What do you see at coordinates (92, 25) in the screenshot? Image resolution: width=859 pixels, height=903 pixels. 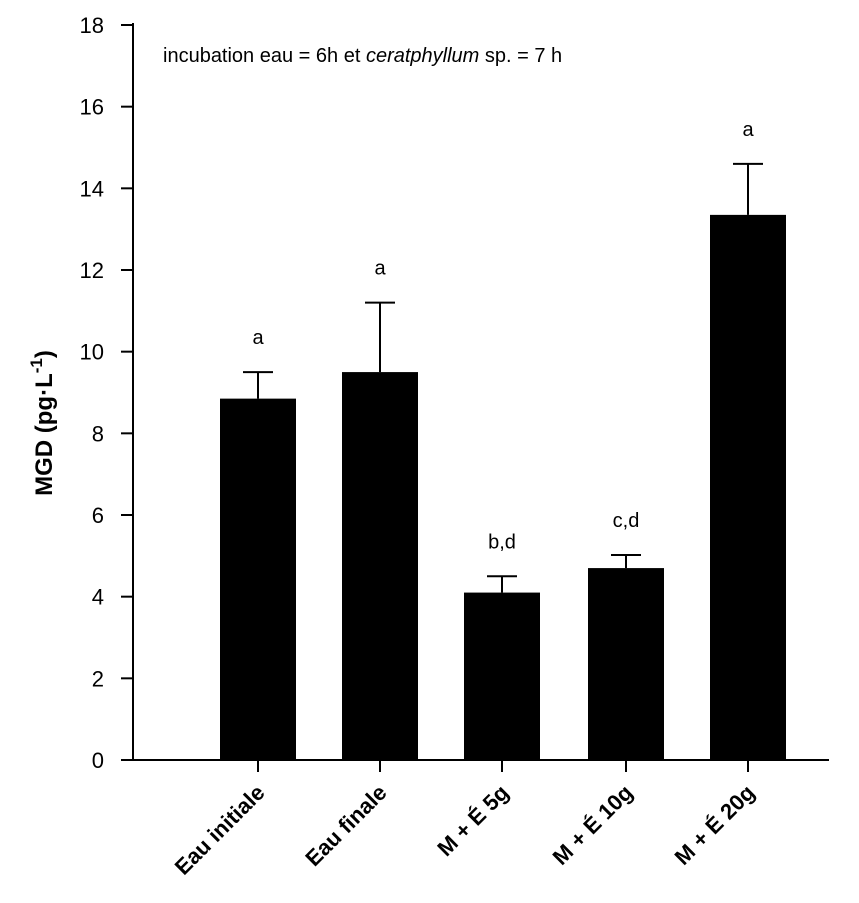 I see `y-tick-label: 18` at bounding box center [92, 25].